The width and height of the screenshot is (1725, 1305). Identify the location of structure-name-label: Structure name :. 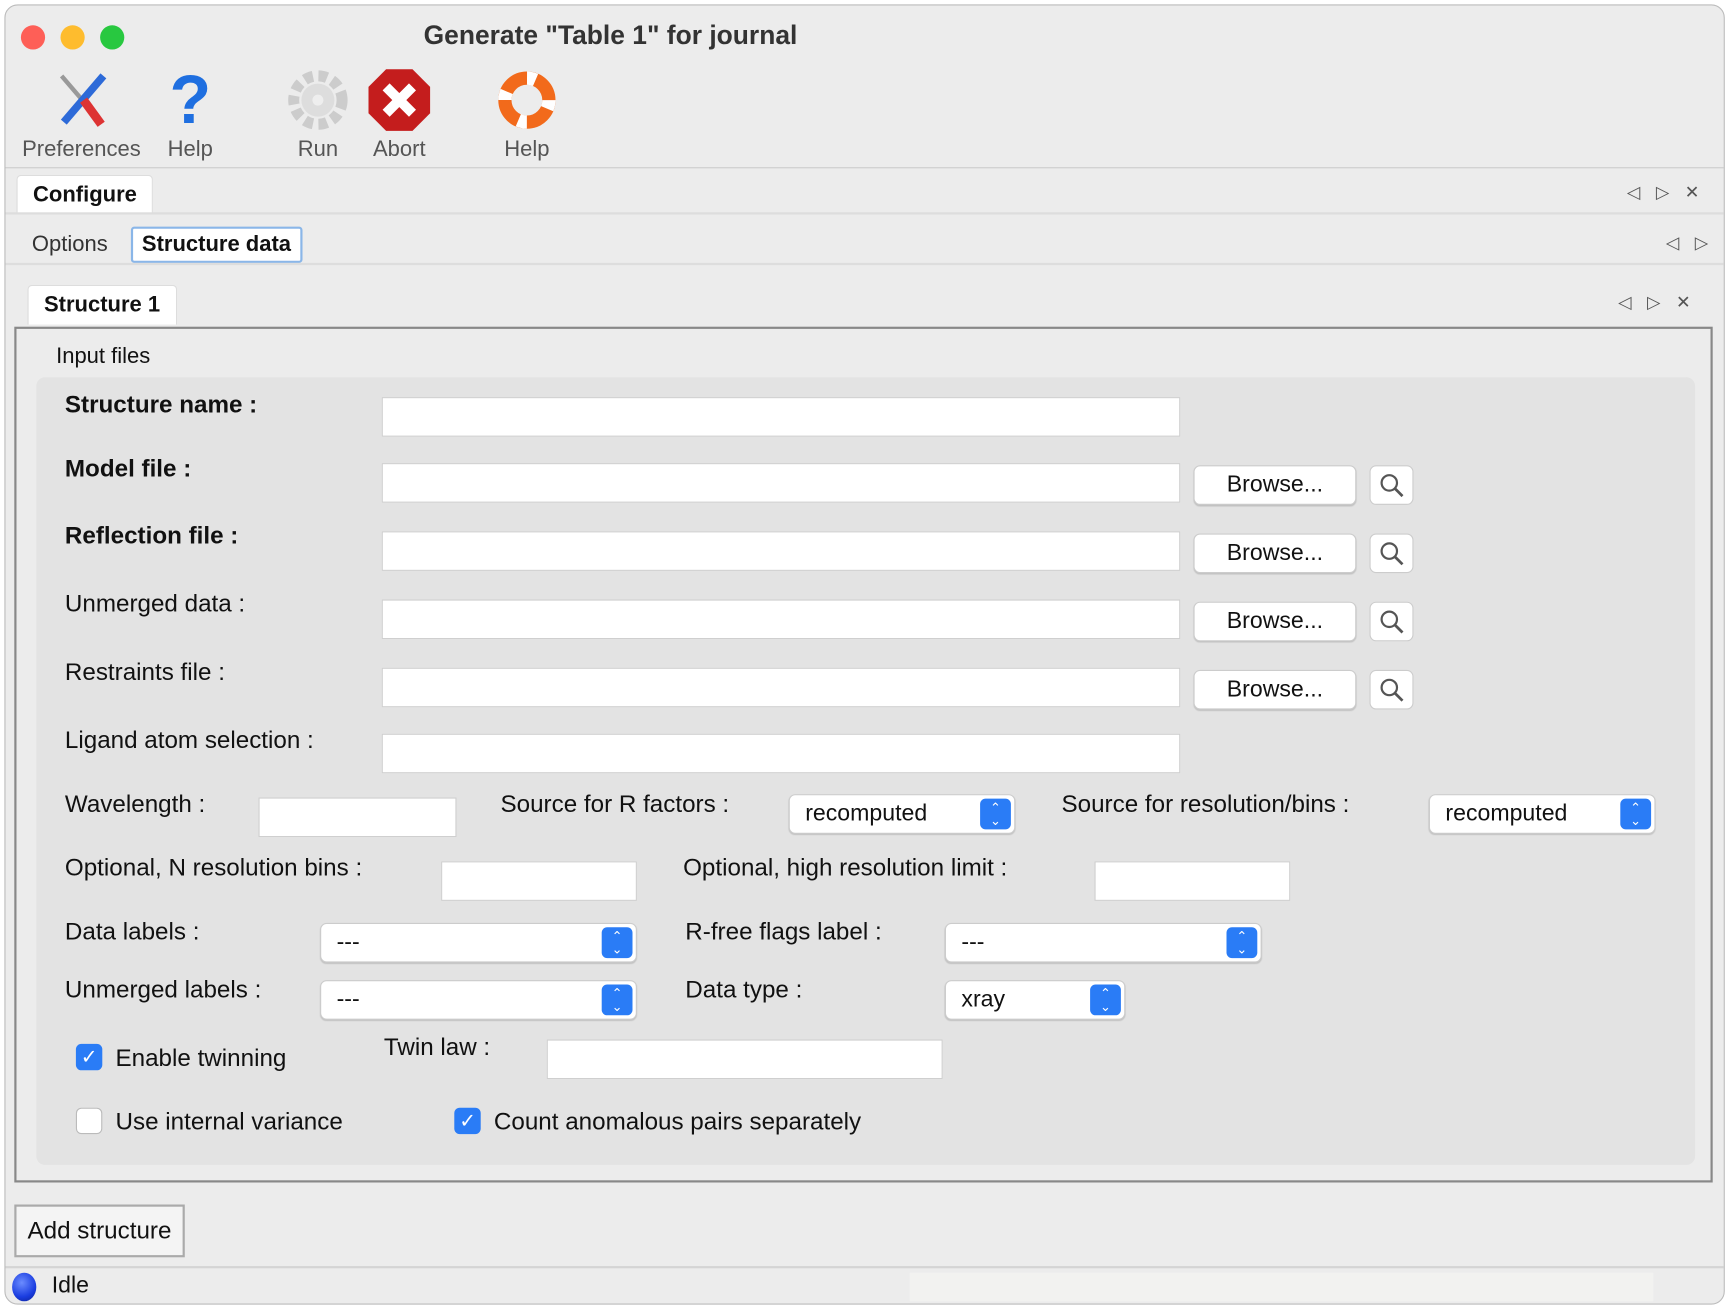
(161, 404).